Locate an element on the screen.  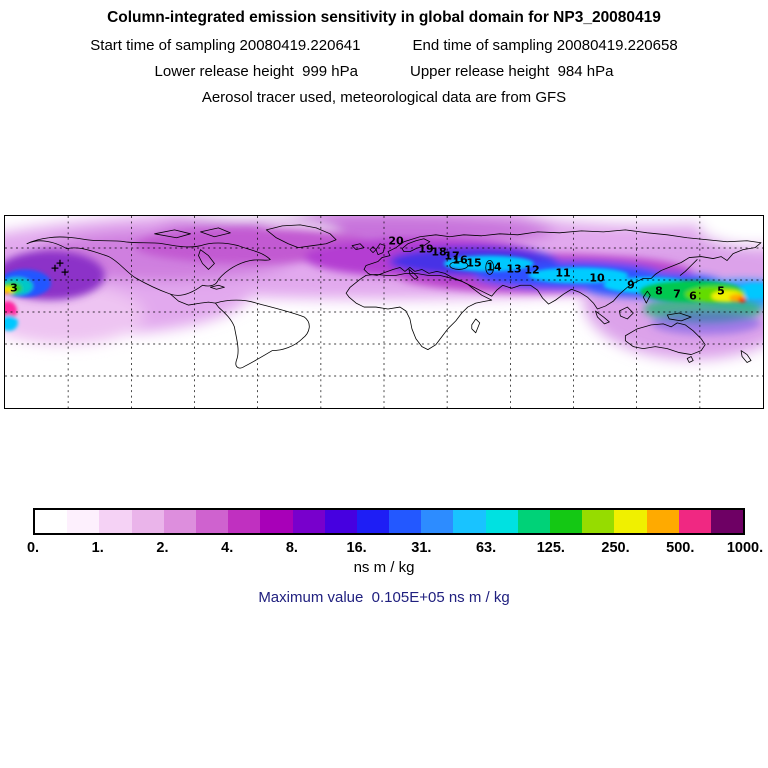
colorbar-tick-label: 125. is located at coordinates (550, 548).